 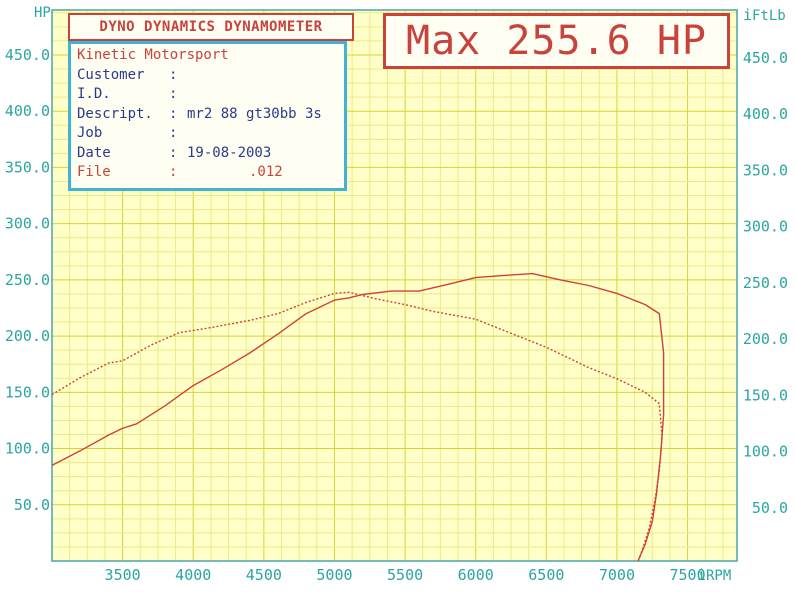 I want to click on info-label: Job, so click(x=90, y=133).